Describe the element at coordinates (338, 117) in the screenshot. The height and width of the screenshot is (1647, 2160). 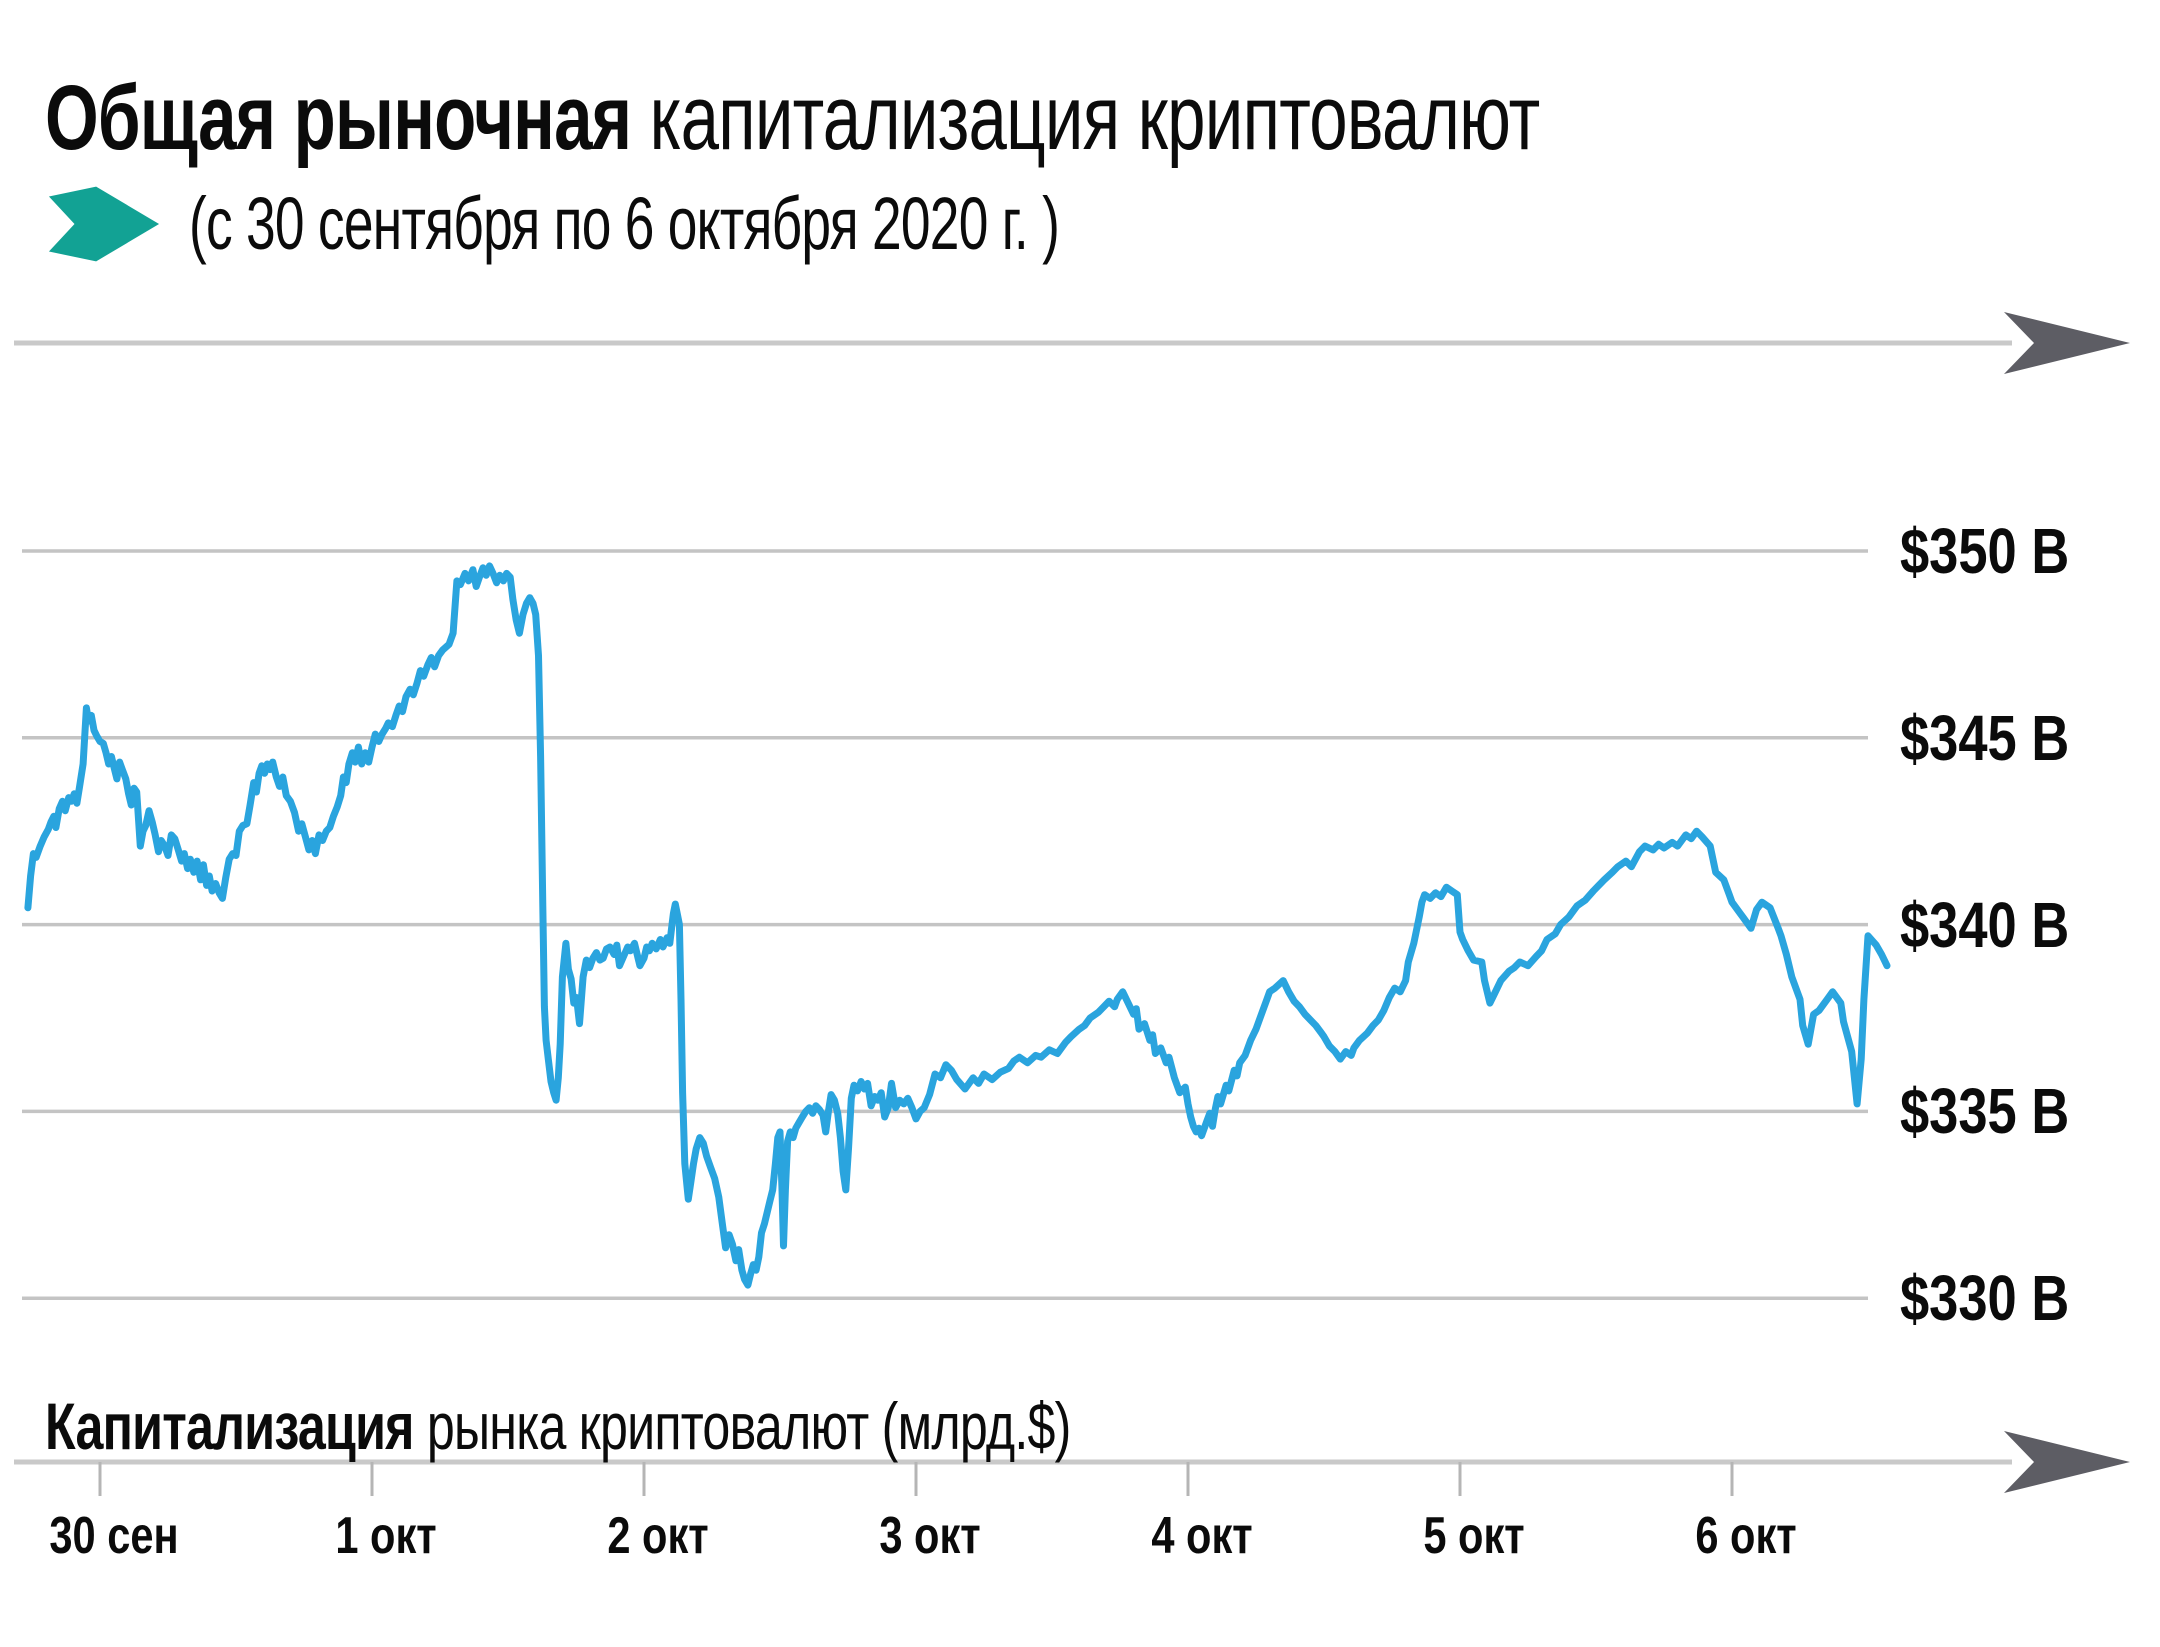
I see `page-title-bold: Общая рыночная` at that location.